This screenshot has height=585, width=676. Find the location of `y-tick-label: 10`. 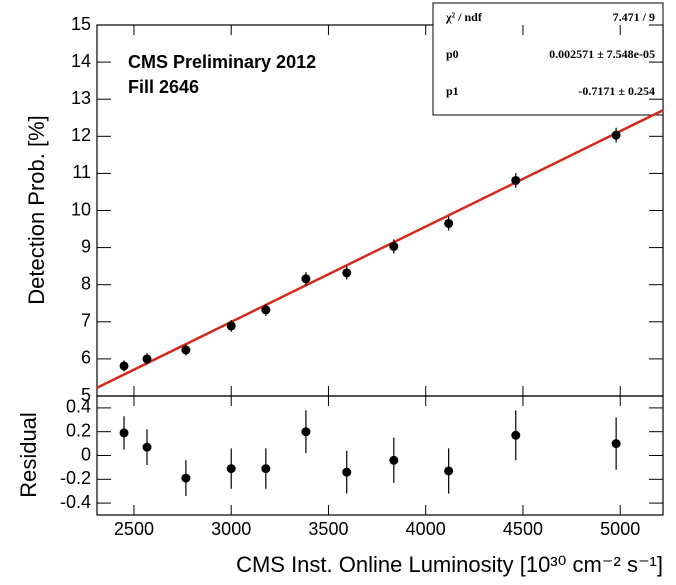

y-tick-label: 10 is located at coordinates (81, 209).